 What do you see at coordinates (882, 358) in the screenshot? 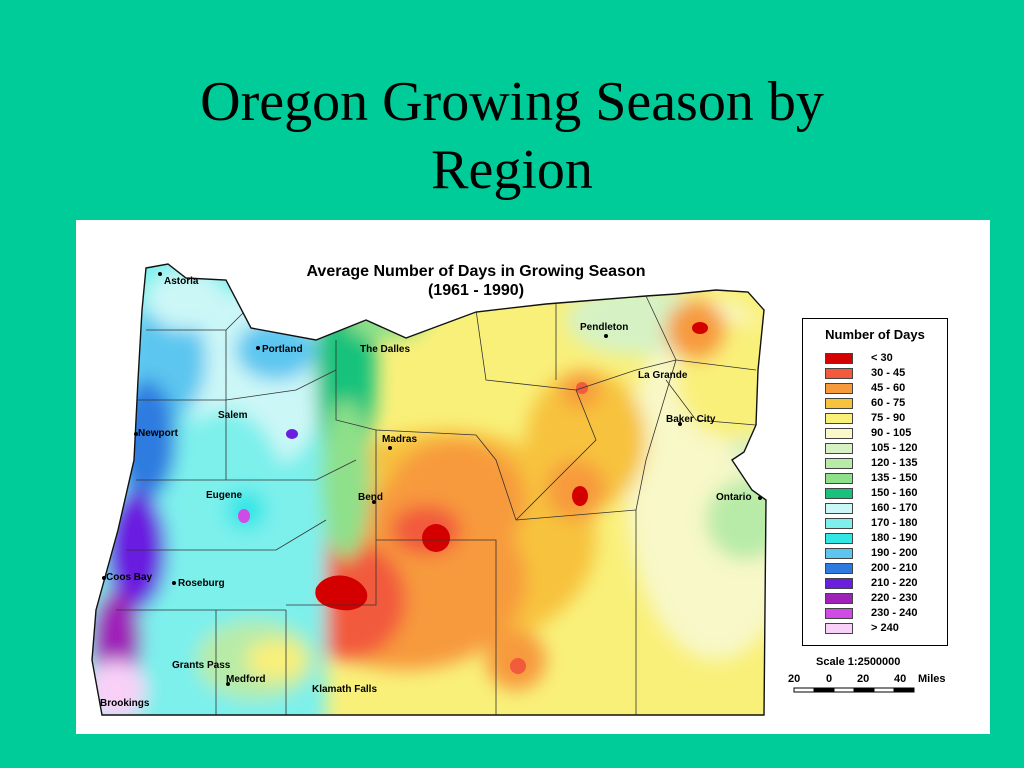
I see `legend-label: < 30` at bounding box center [882, 358].